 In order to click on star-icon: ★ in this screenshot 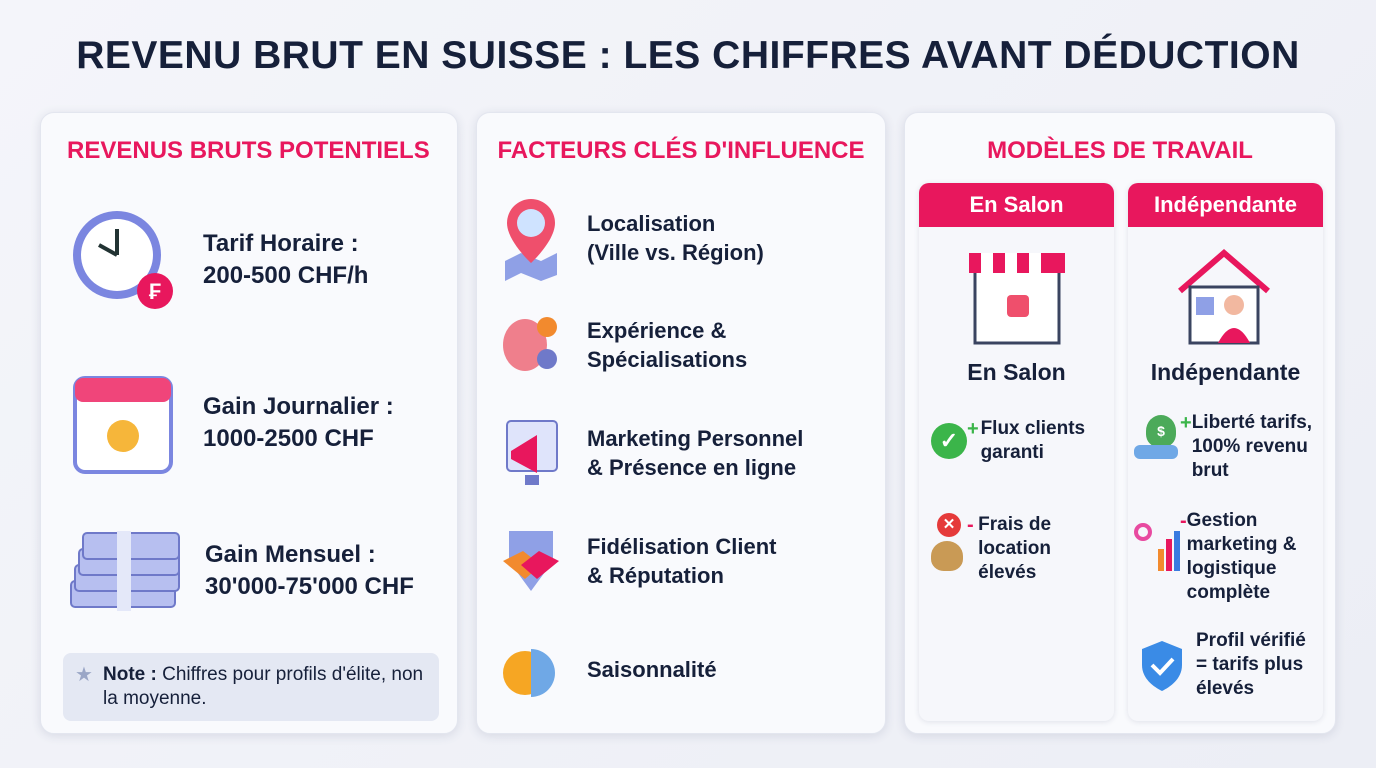, I will do `click(84, 675)`.